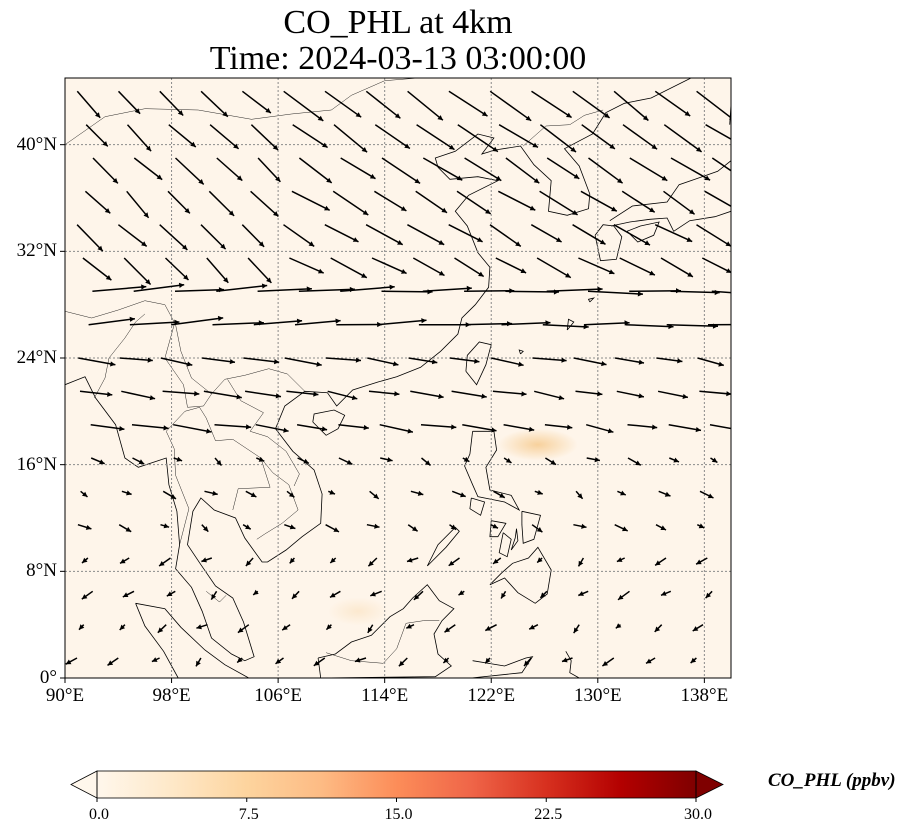 Image resolution: width=919 pixels, height=836 pixels. I want to click on colorbar-tick-label: 22.5, so click(548, 814).